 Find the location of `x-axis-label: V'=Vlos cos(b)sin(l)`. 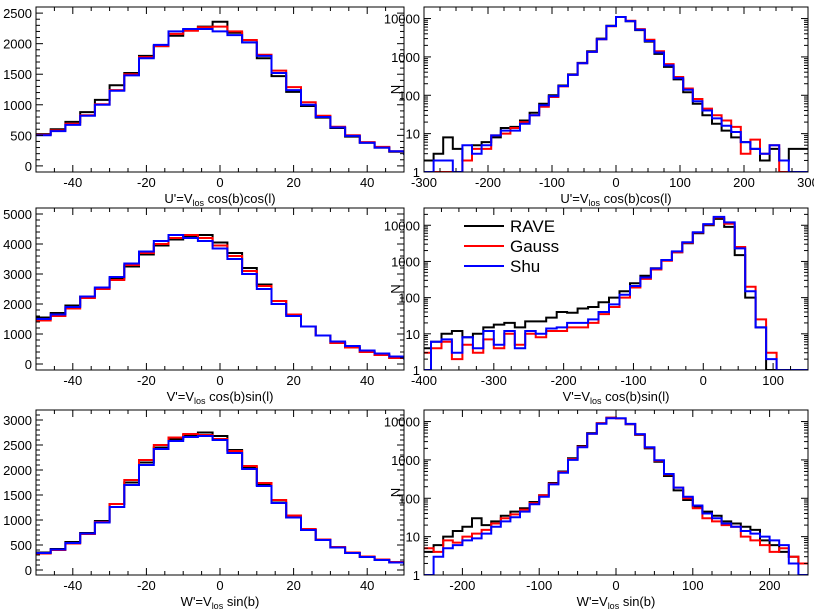

x-axis-label: V'=Vlos cos(b)sin(l) is located at coordinates (220, 397).